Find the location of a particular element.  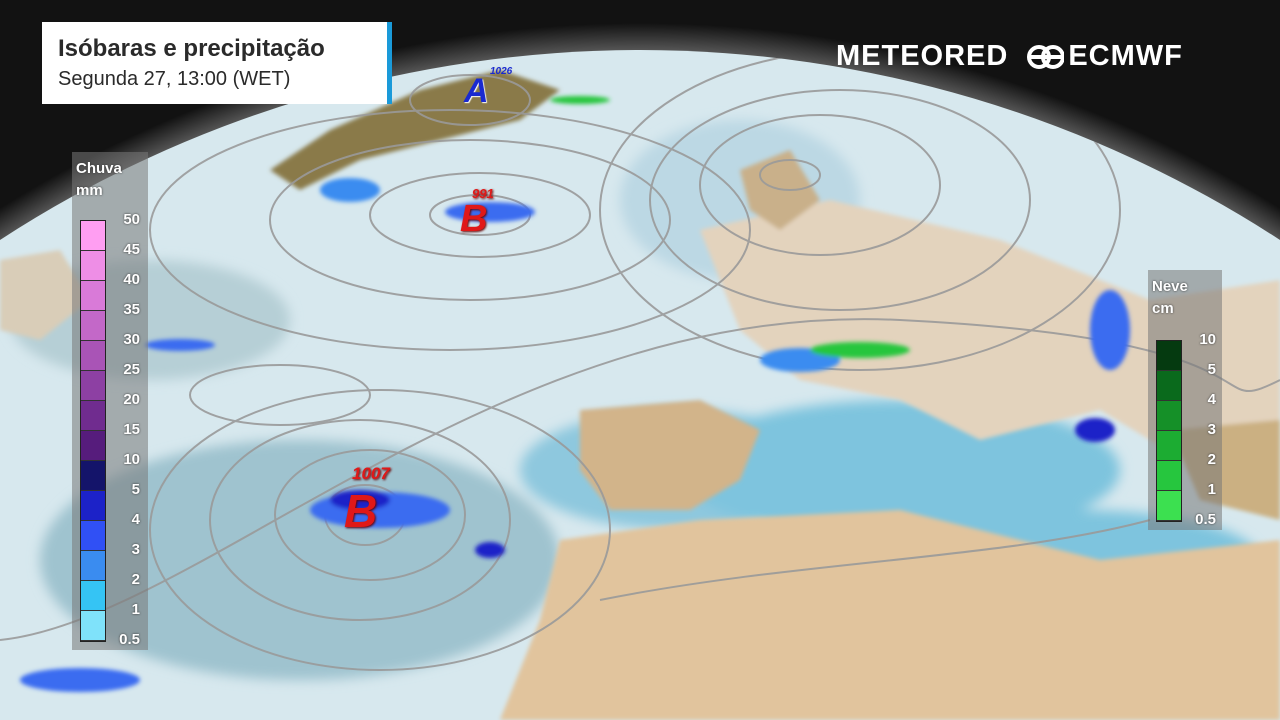

low-pressure-value: 991 is located at coordinates (483, 193).